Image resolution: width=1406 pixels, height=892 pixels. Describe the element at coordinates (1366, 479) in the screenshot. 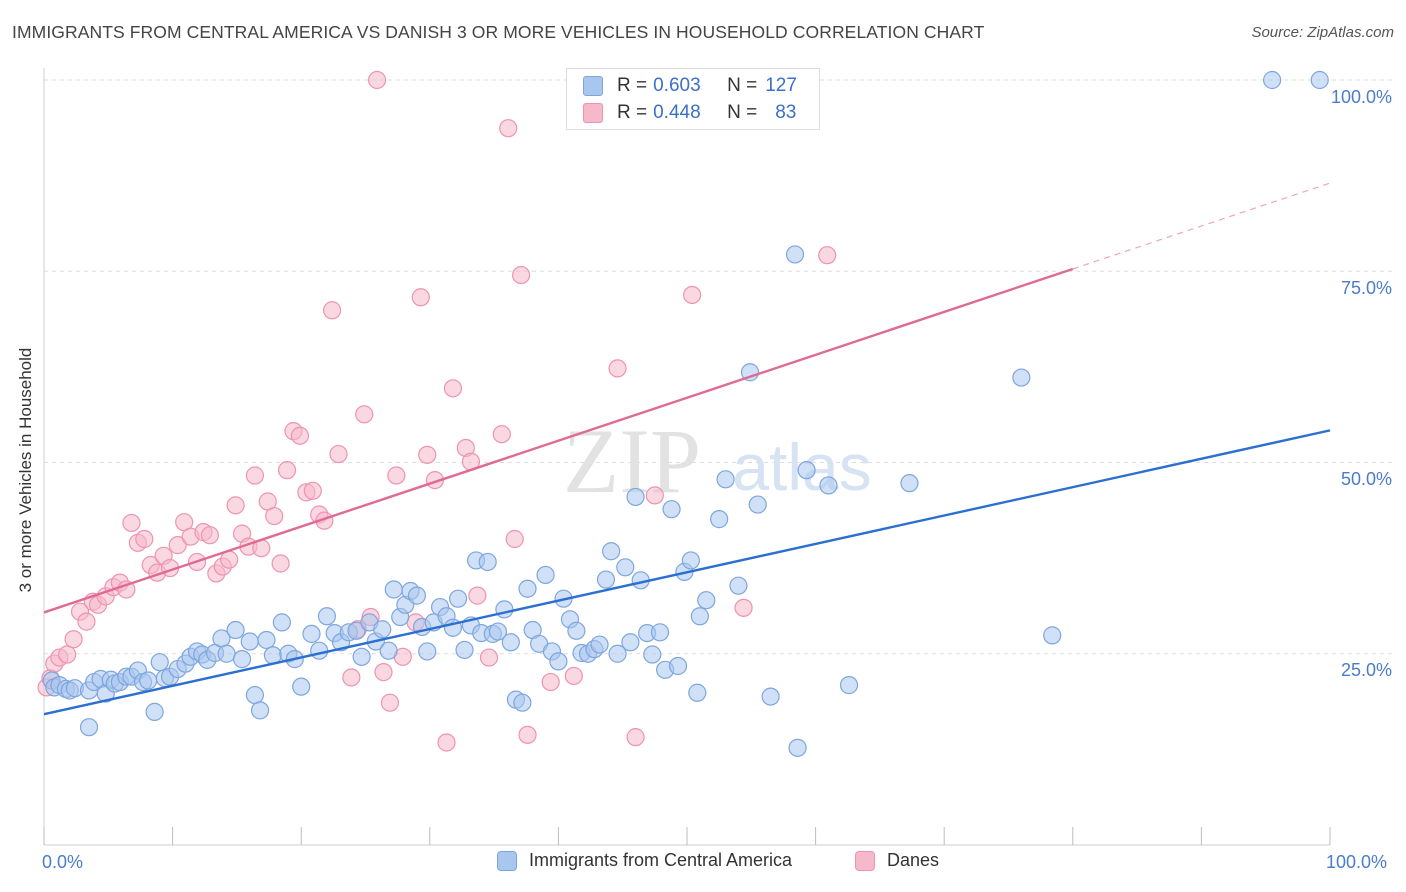

I see `y-tick-label-50: 50.0%` at that location.